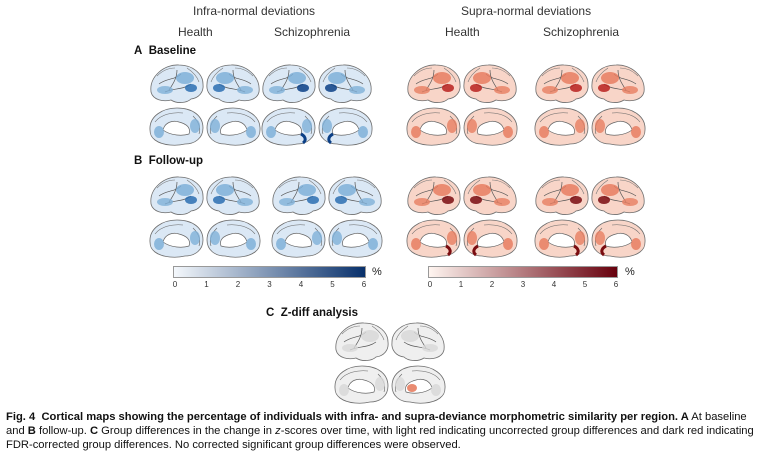 Image resolution: width=771 pixels, height=457 pixels. I want to click on colorbar-red-tick: 2, so click(492, 284).